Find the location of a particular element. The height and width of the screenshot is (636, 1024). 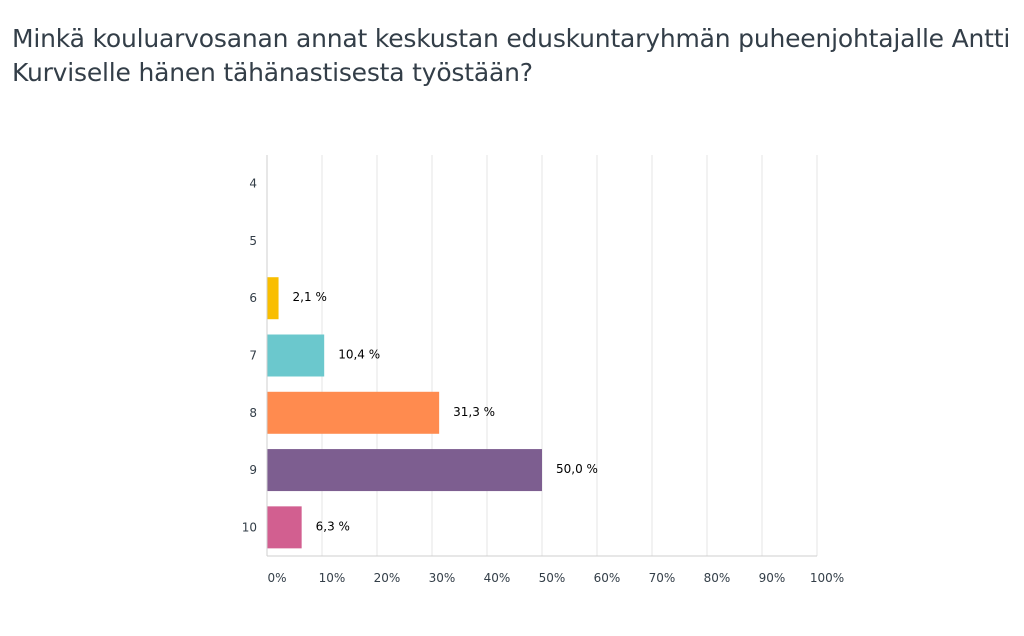

x-tick-label-90: 90% is located at coordinates (772, 578).